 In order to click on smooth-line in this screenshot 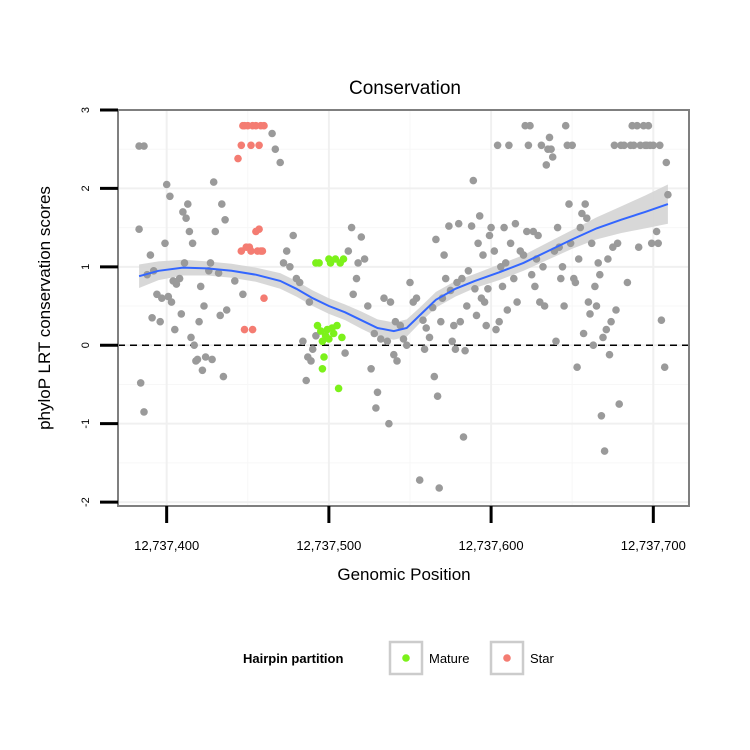, I will do `click(403, 268)`.